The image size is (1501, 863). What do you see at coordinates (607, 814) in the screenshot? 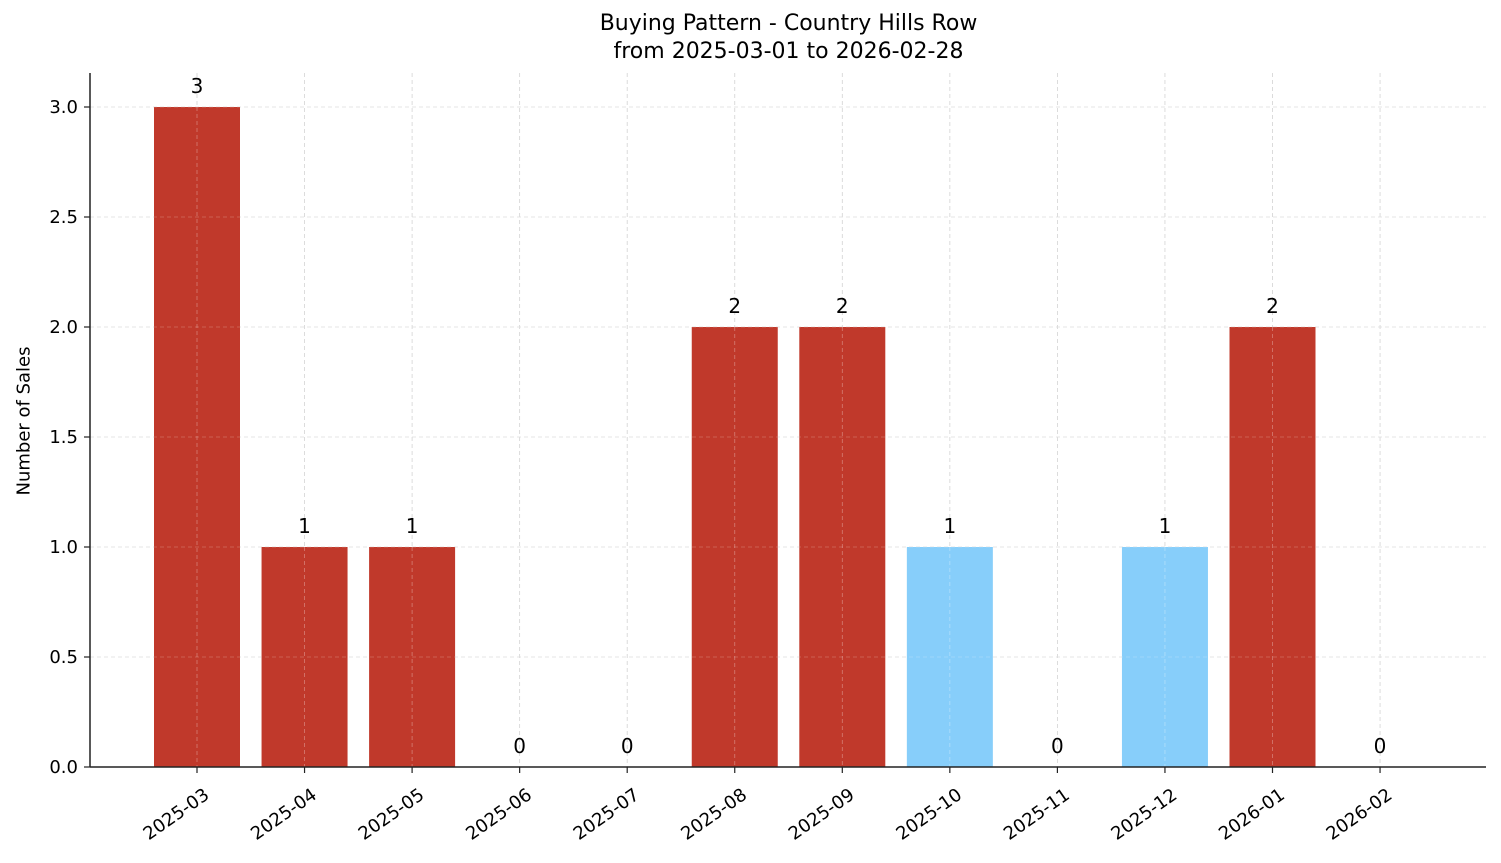
I see `x-tick-label: 2025-07` at bounding box center [607, 814].